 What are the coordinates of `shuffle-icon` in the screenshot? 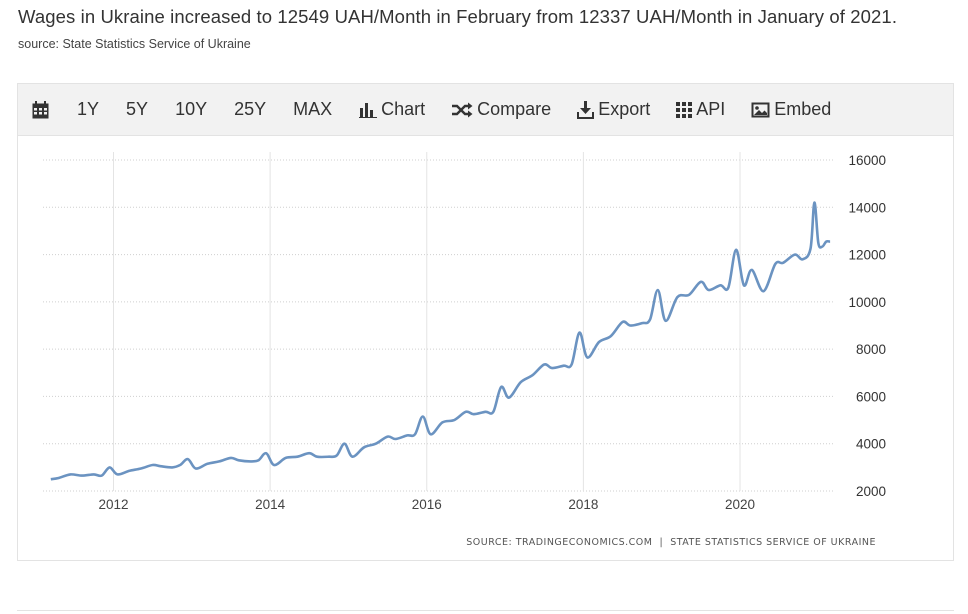 It's located at (462, 110).